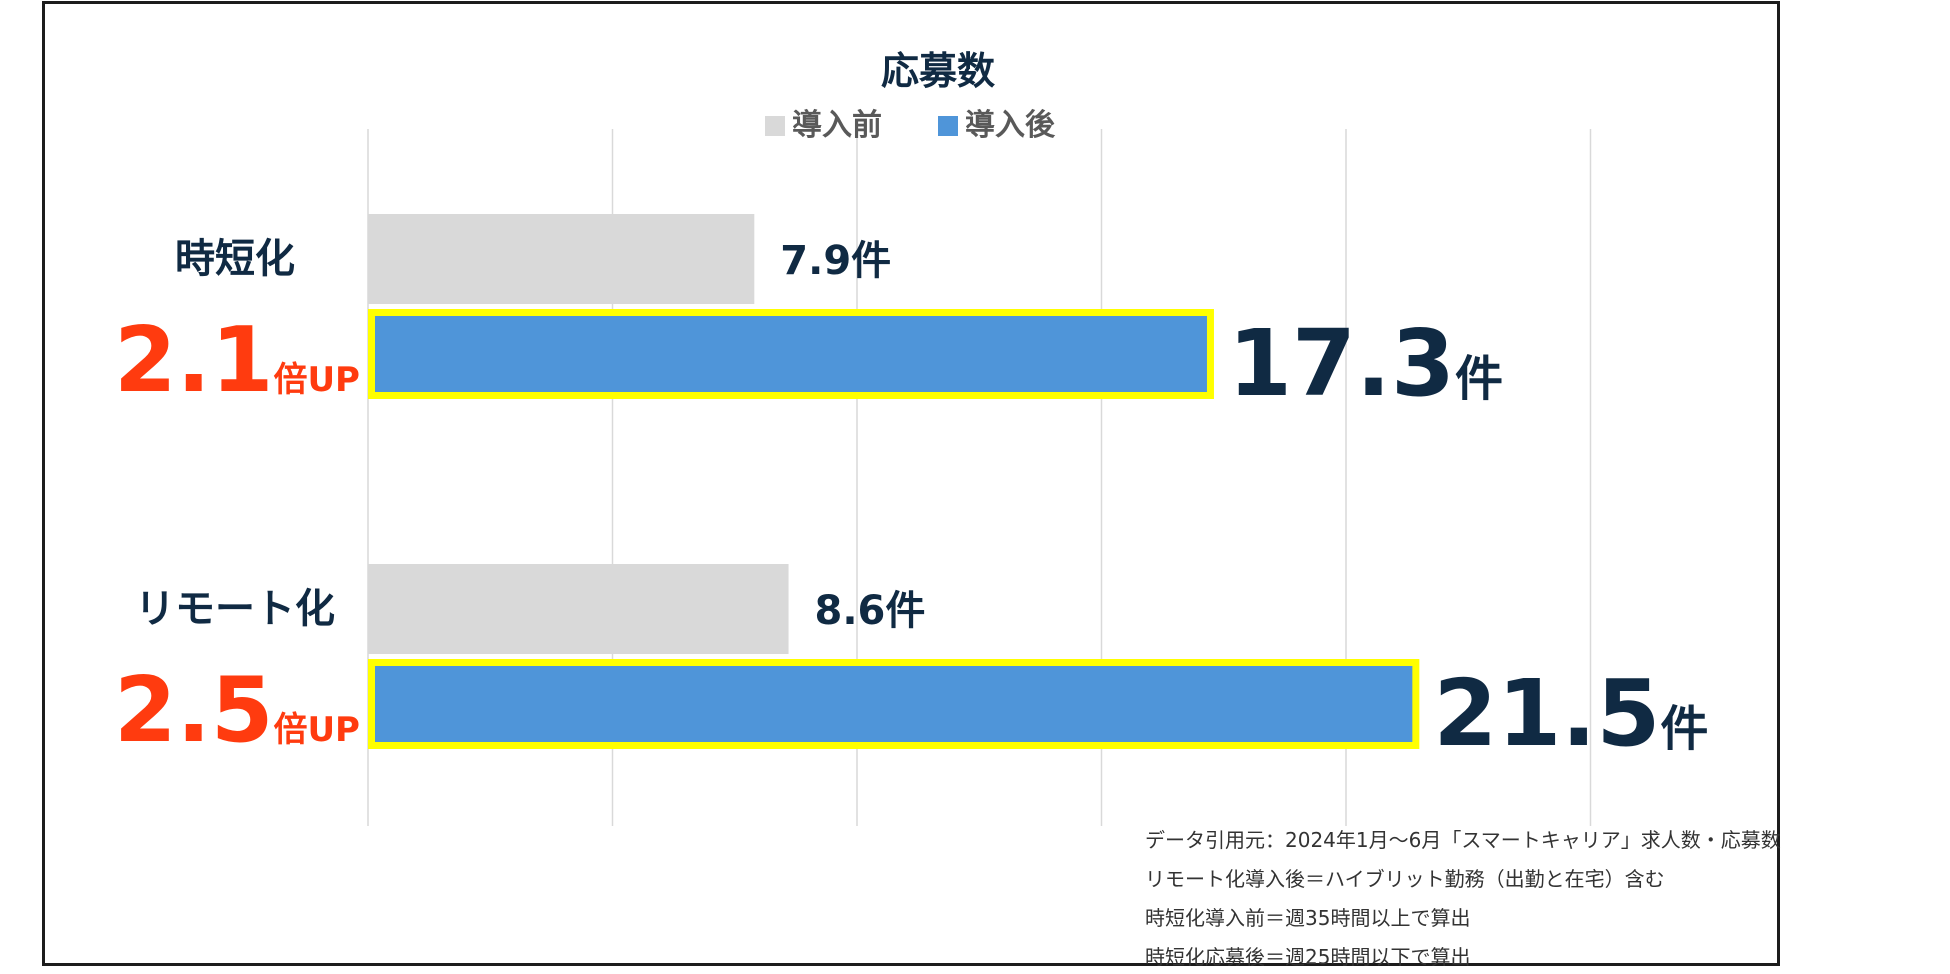 This screenshot has width=1950, height=974. What do you see at coordinates (1463, 840) in the screenshot?
I see `note-source: データ引用元：2024年1月〜6月「スマートキャリア」求人数・応募数` at bounding box center [1463, 840].